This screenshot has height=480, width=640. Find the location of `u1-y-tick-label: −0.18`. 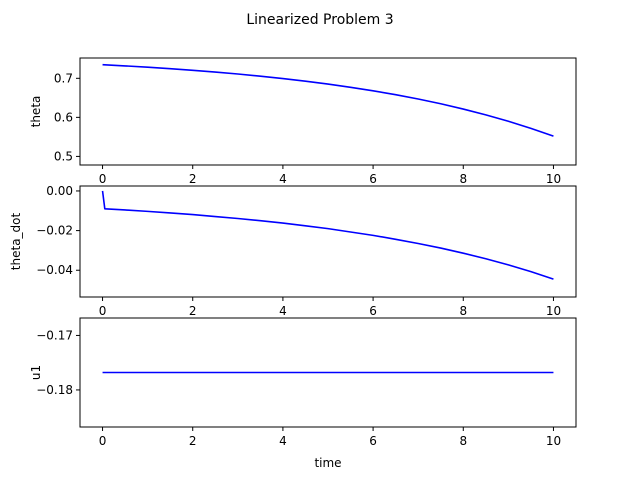

u1-y-tick-label: −0.18 is located at coordinates (54, 390).